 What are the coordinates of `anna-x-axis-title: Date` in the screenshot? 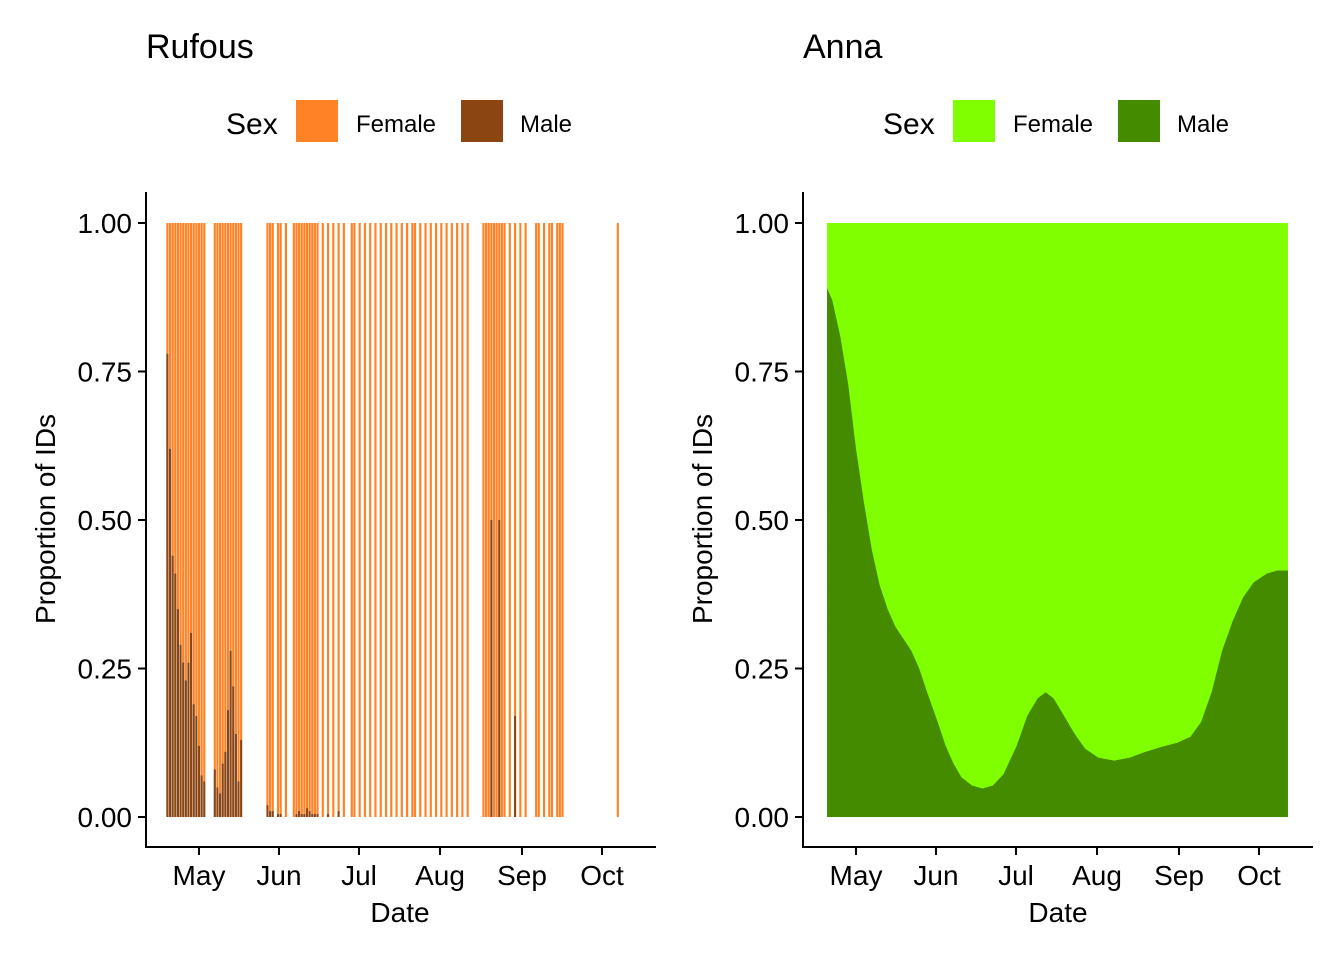 It's located at (1057, 912).